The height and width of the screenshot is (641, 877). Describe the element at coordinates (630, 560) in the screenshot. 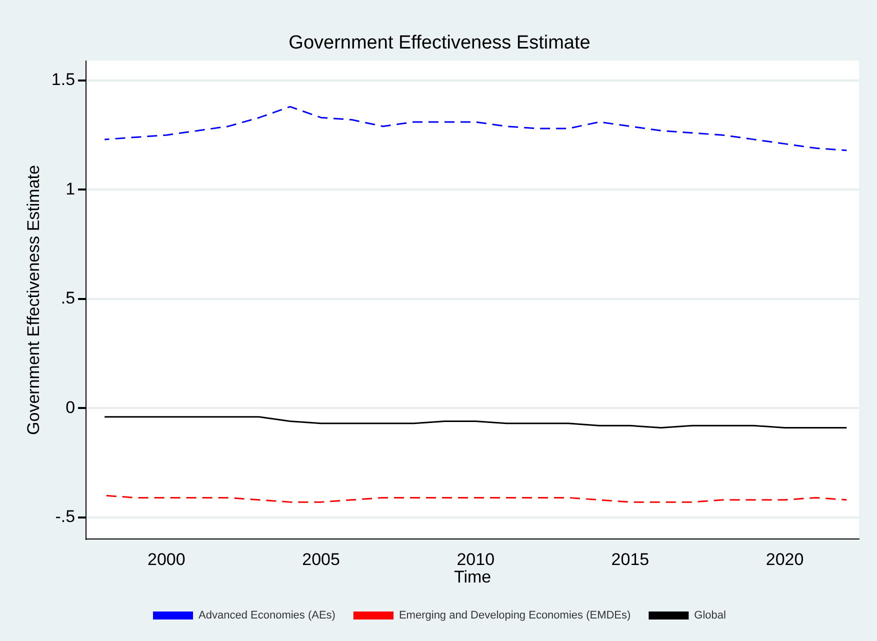

I see `x-tick-label: 2015` at that location.